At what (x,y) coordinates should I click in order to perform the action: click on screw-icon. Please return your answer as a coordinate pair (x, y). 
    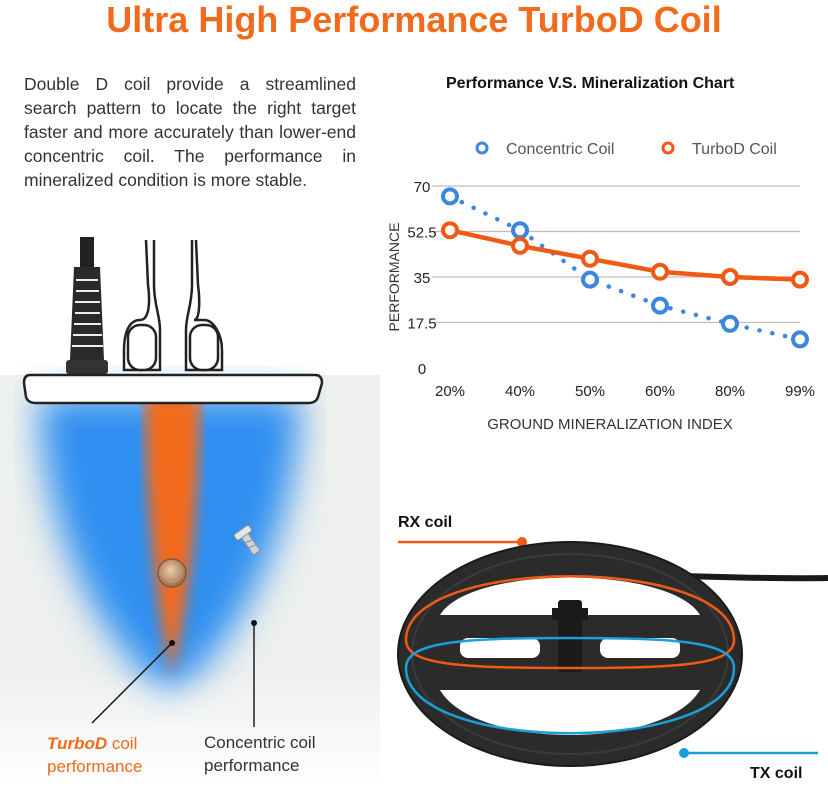
    Looking at the image, I should click on (247, 540).